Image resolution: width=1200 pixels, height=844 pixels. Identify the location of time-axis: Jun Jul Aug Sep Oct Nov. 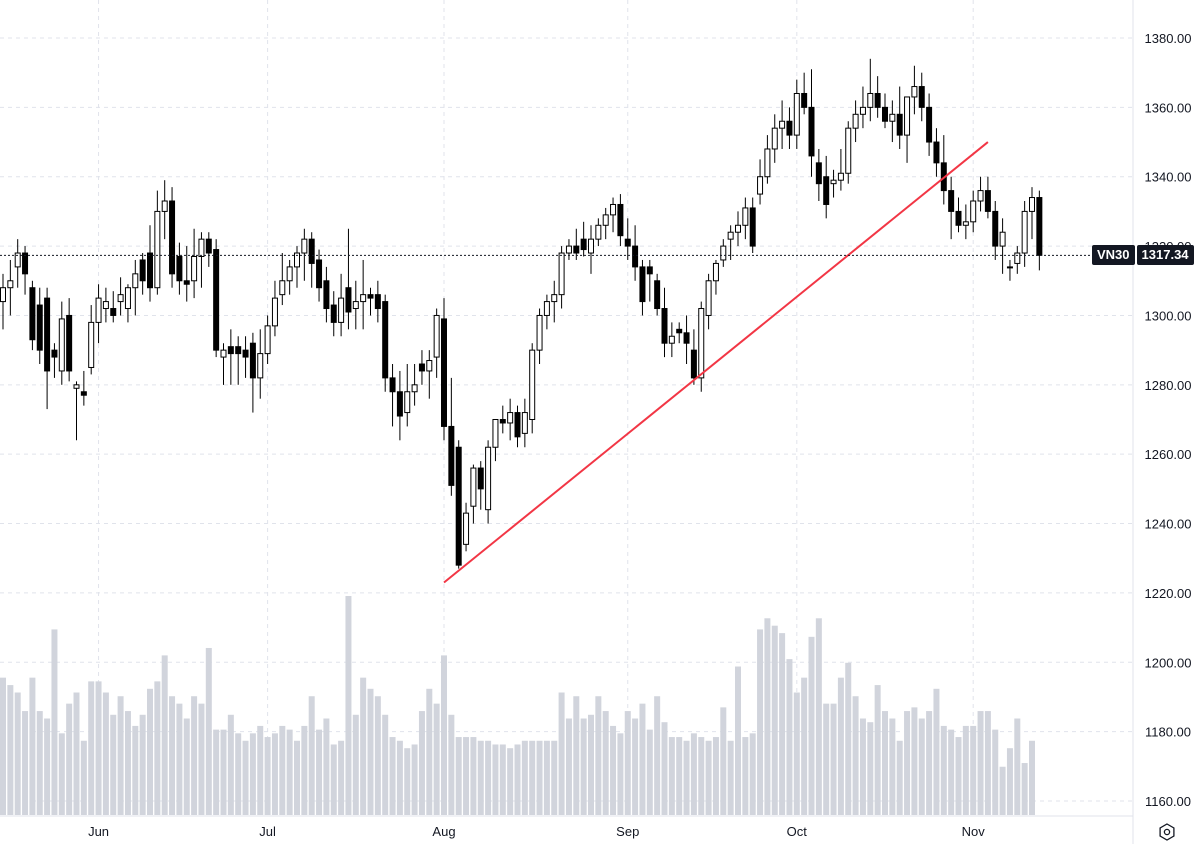
(536, 831).